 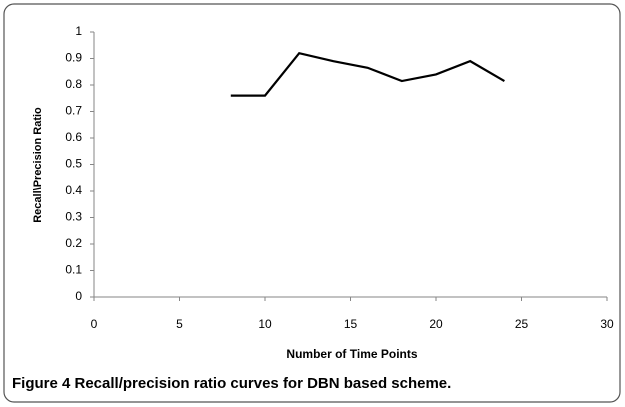 What do you see at coordinates (179, 324) in the screenshot?
I see `x-tick-label: 5` at bounding box center [179, 324].